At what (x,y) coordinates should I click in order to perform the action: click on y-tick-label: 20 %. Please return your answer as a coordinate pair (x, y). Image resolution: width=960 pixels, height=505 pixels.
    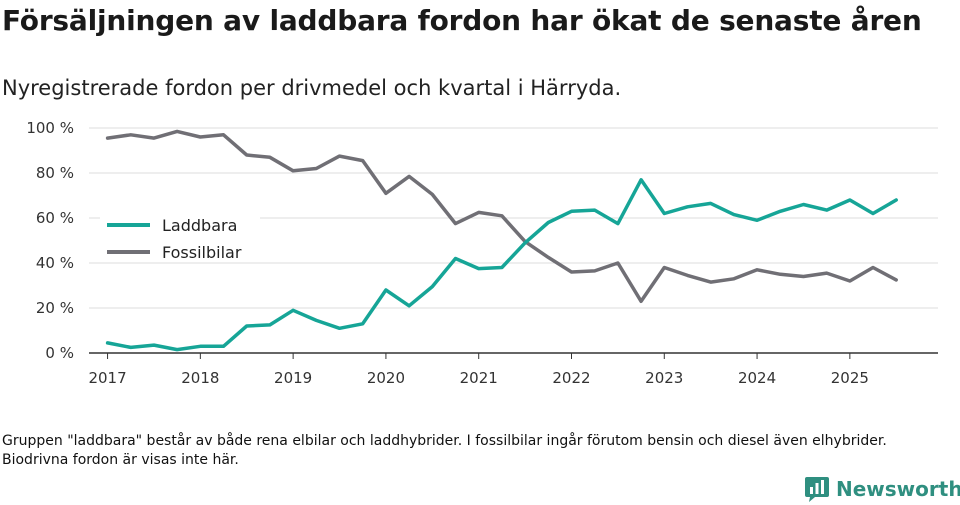
    Looking at the image, I should click on (55, 308).